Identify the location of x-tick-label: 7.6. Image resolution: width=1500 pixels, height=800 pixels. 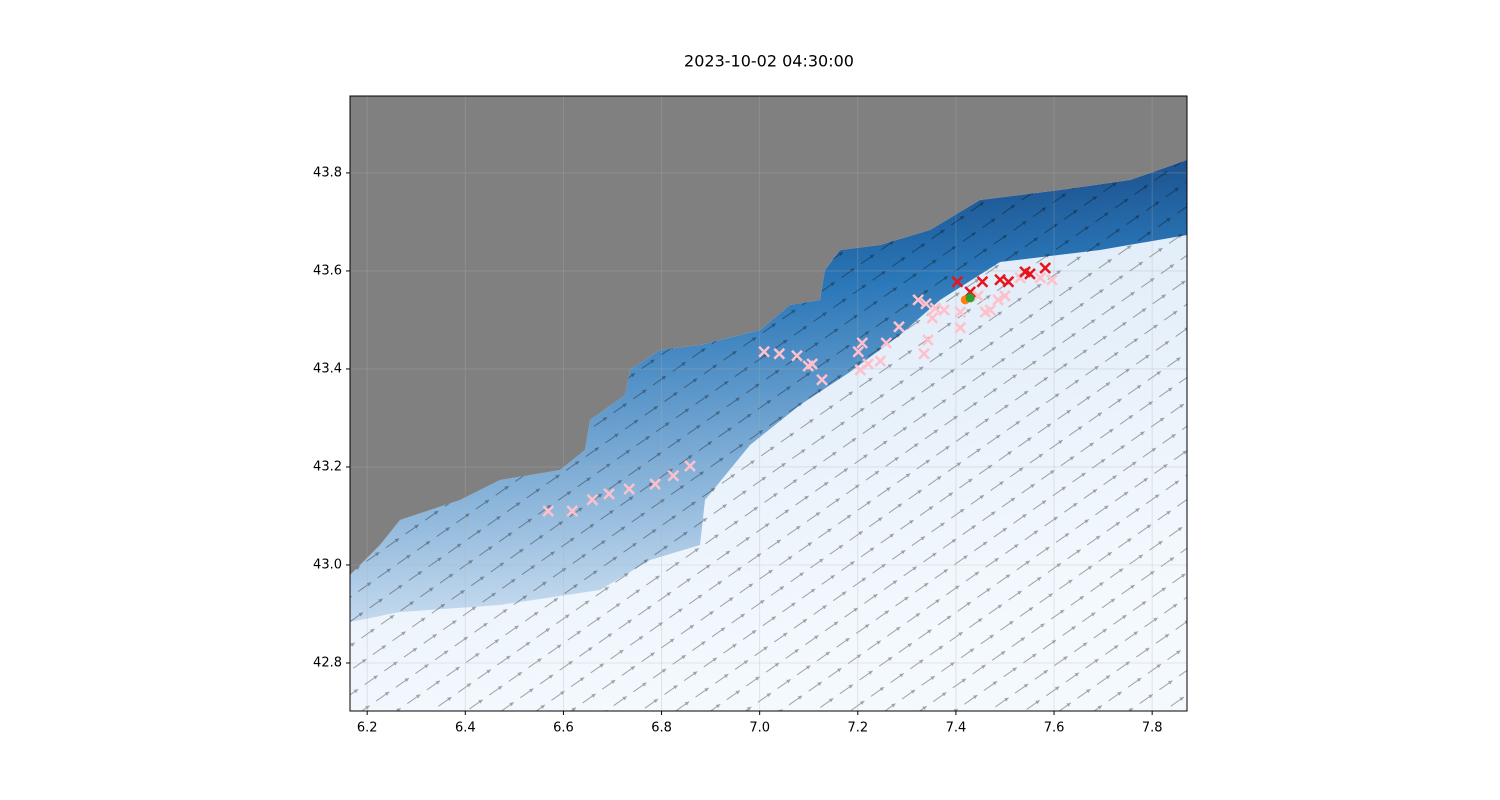
(1054, 728).